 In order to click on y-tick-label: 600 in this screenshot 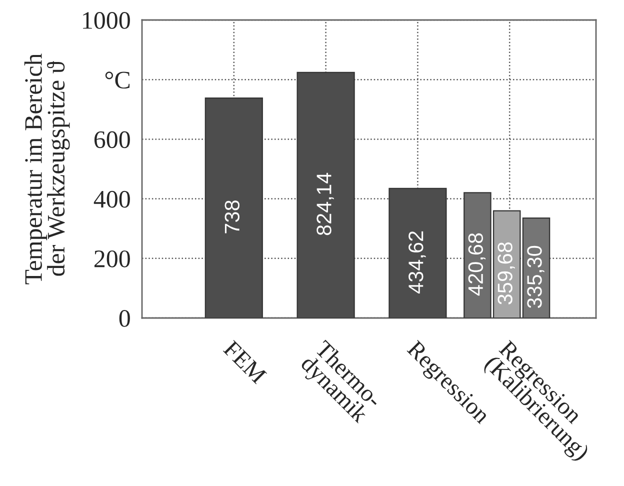, I will do `click(112, 139)`.